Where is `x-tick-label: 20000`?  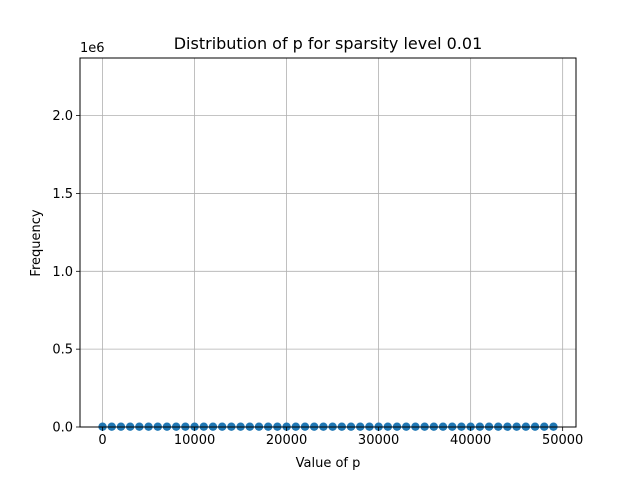 x-tick-label: 20000 is located at coordinates (286, 440).